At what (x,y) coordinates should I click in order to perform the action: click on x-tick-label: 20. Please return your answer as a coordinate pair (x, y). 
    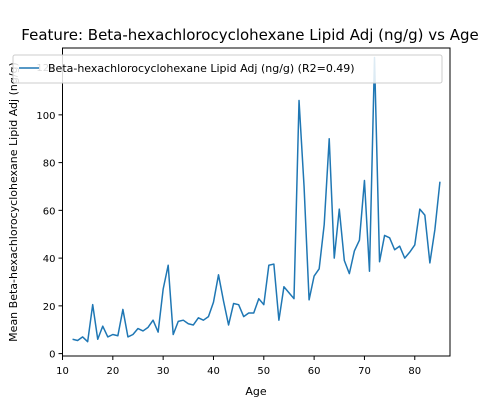
    Looking at the image, I should click on (112, 371).